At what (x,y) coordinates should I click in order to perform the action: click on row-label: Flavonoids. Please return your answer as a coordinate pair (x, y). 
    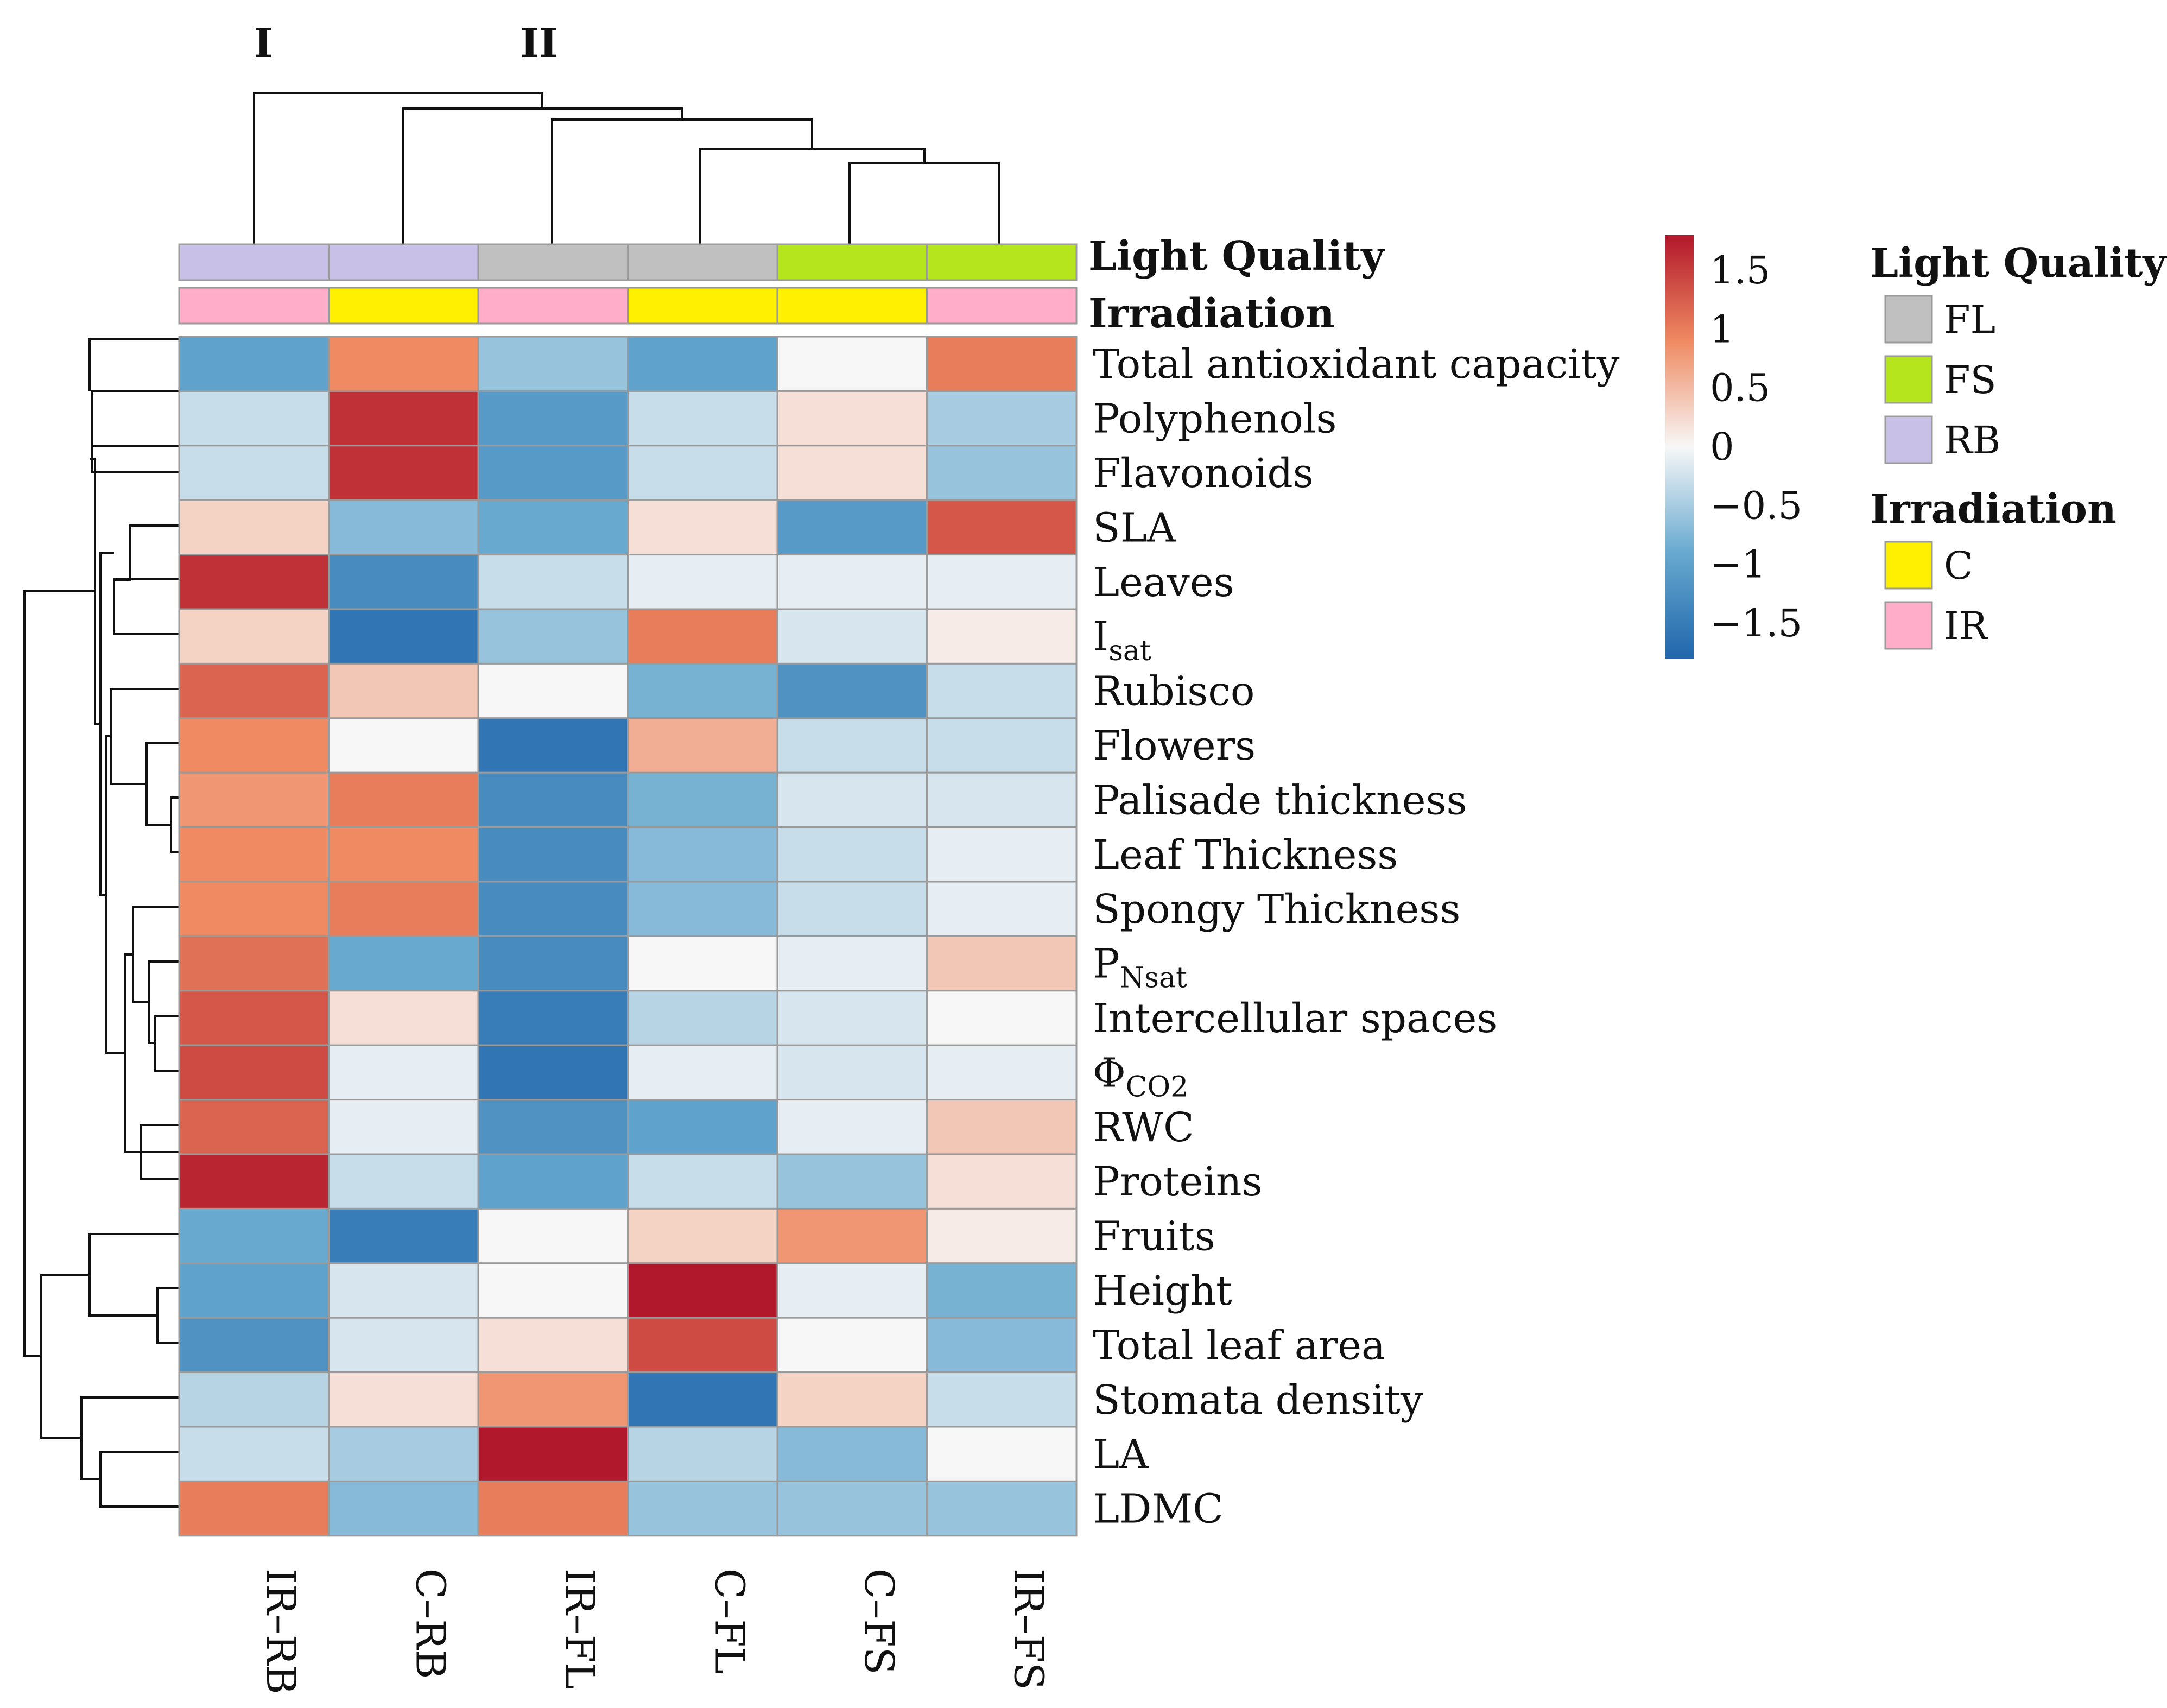
    Looking at the image, I should click on (1203, 473).